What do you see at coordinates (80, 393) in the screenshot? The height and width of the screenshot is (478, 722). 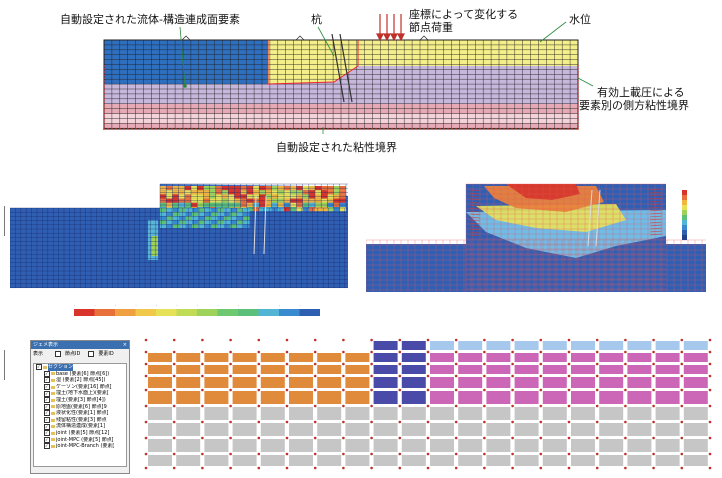 I see `tree-item: 埋土(地下水面上)(要素[` at bounding box center [80, 393].